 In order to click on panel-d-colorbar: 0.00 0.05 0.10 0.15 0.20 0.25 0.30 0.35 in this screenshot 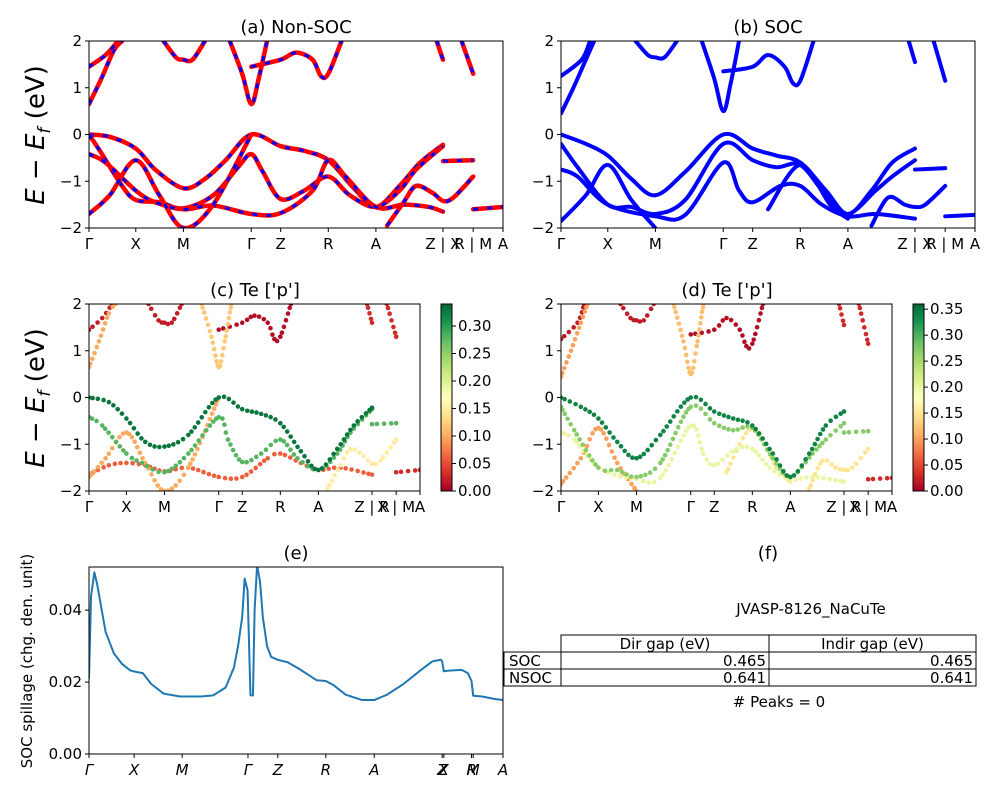, I will do `click(937, 400)`.